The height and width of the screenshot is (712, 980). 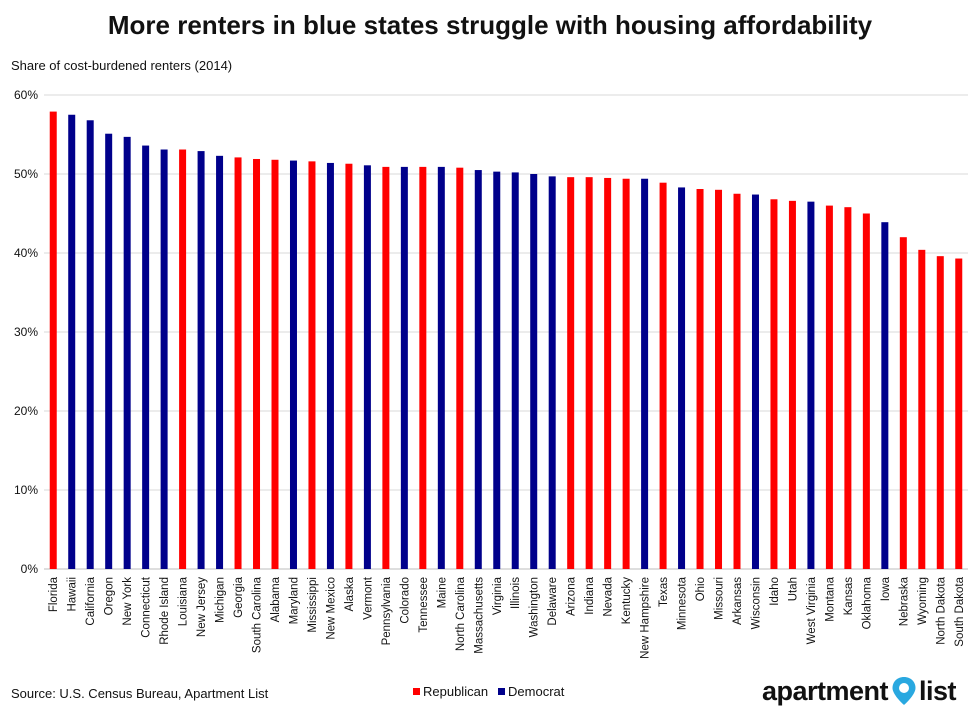 I want to click on bar-iowa, so click(x=885, y=395).